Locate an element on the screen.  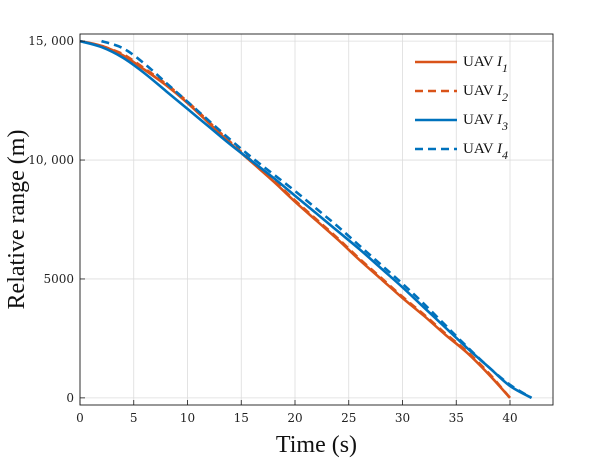
legend-label-uav-i3: UAV I3 is located at coordinates (485, 122).